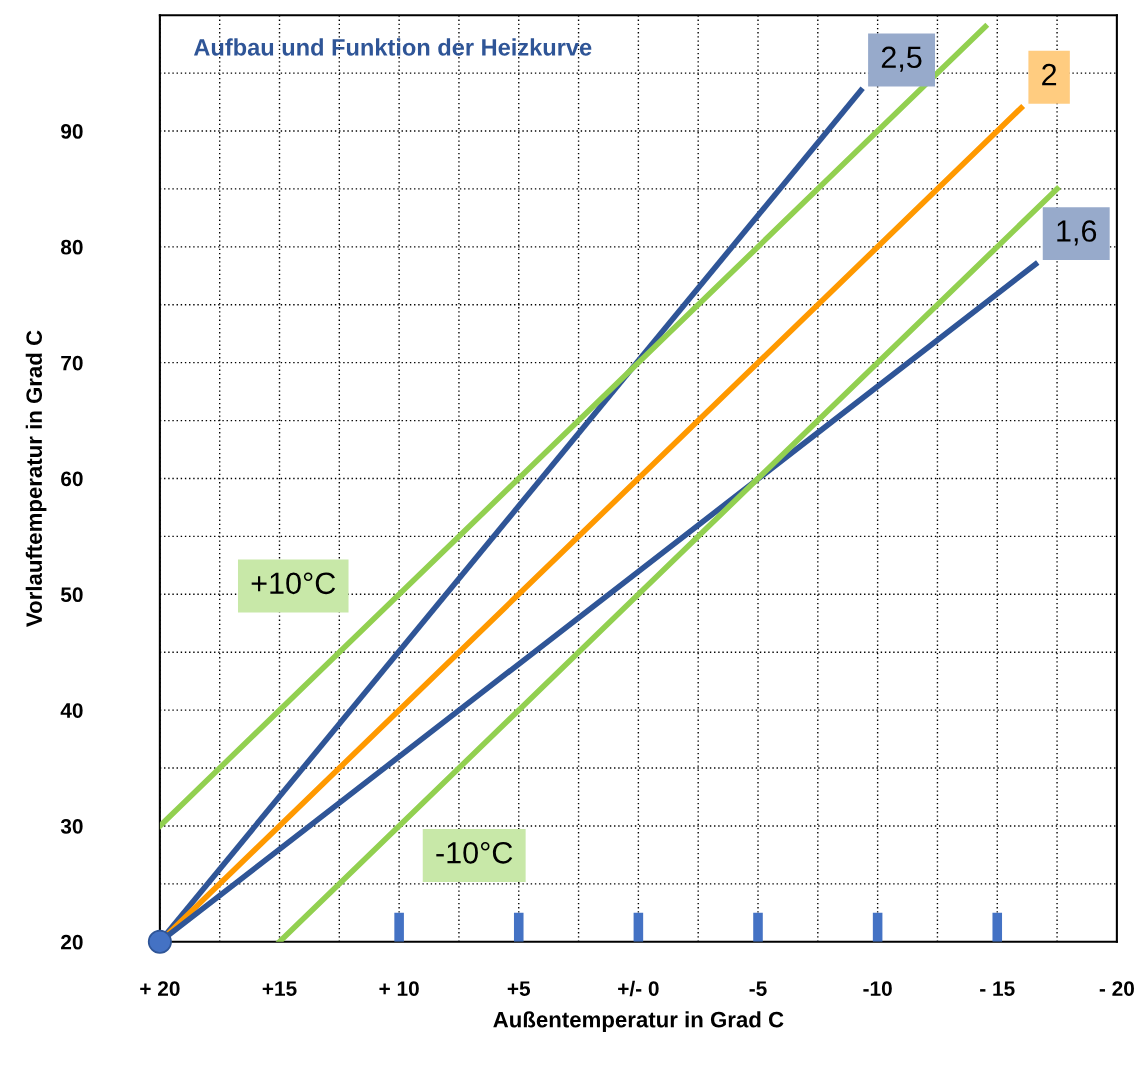  Describe the element at coordinates (997, 988) in the screenshot. I see `x-tick-label: - 15` at that location.